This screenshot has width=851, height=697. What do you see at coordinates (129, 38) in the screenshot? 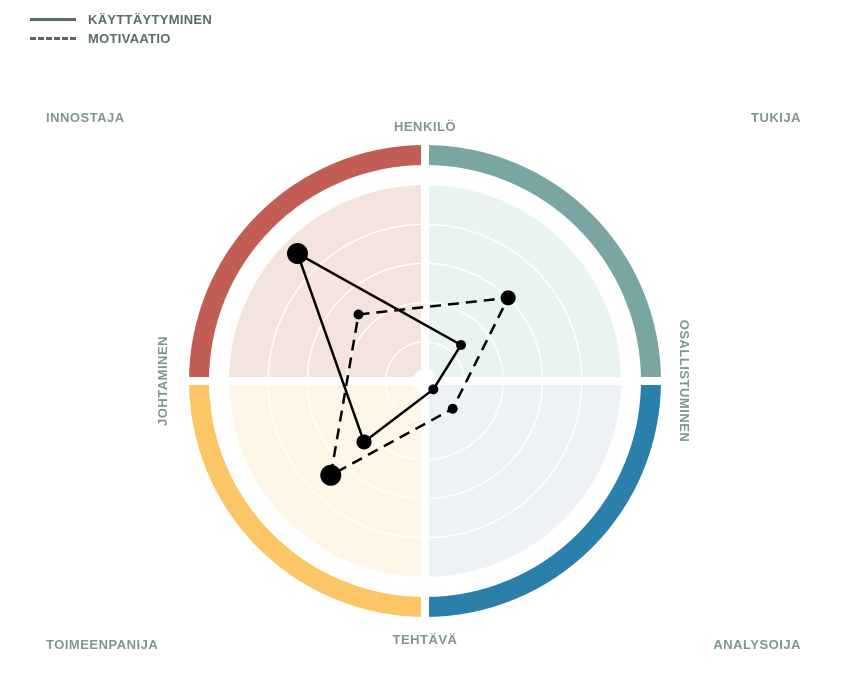
I see `legend-label: MOTIVAATIO` at bounding box center [129, 38].